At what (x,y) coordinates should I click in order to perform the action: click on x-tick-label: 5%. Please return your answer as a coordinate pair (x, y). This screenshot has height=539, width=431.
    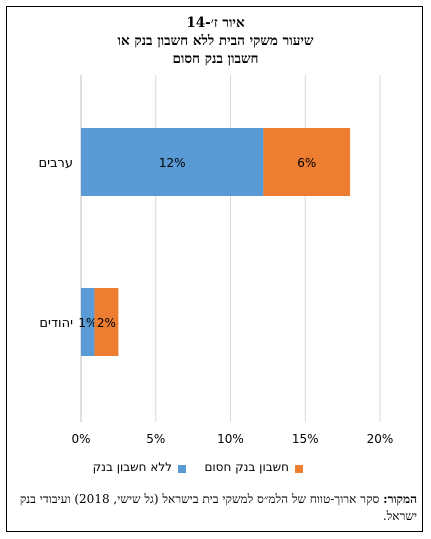
    Looking at the image, I should click on (155, 439).